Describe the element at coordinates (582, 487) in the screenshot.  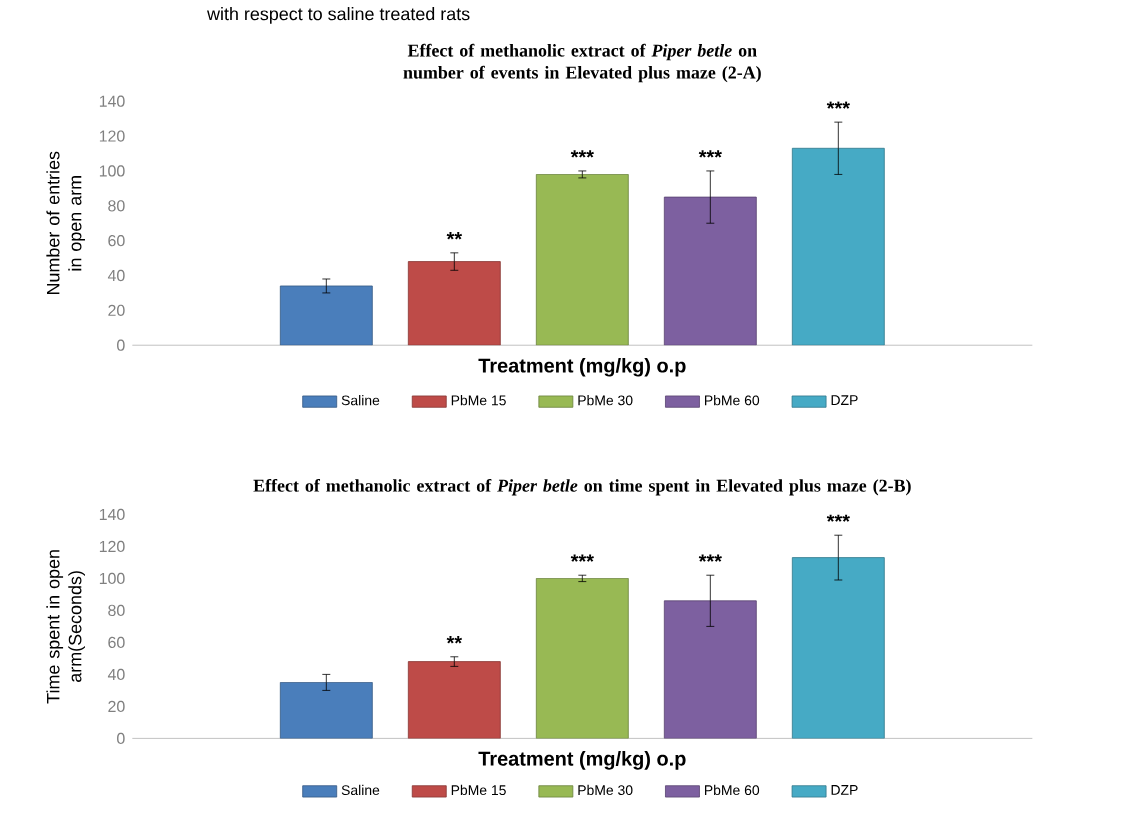
I see `chart-title: Effect of methanolic extract of Piper betle on time spent in Elevated plus maze (2-B)` at that location.